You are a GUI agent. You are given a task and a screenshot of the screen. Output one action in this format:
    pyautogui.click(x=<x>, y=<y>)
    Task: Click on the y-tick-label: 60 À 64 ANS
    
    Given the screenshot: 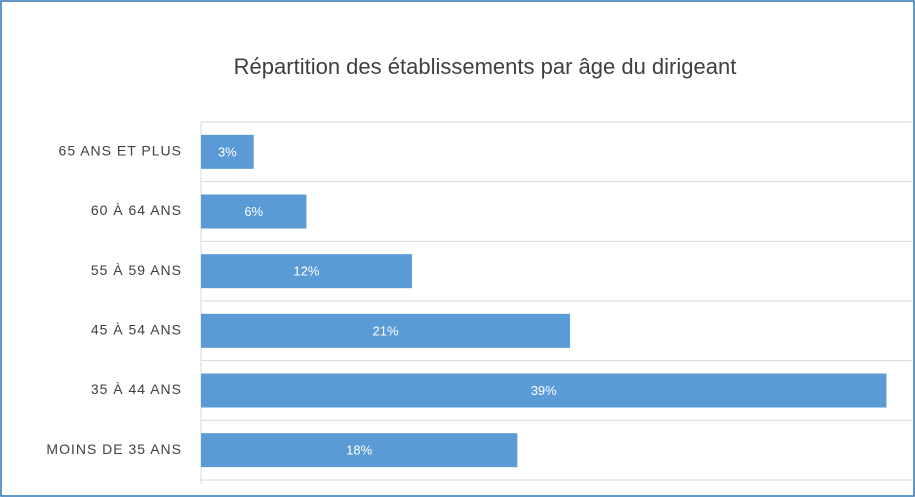 What is the action you would take?
    pyautogui.click(x=136, y=210)
    